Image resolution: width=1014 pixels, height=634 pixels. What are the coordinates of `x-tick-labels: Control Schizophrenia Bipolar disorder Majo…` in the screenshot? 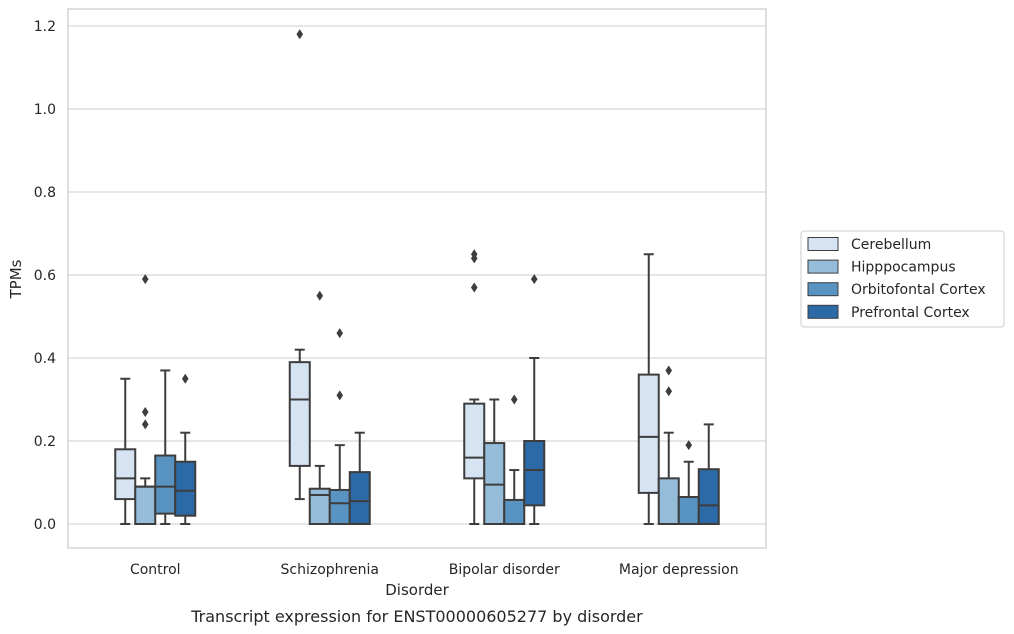 It's located at (434, 570).